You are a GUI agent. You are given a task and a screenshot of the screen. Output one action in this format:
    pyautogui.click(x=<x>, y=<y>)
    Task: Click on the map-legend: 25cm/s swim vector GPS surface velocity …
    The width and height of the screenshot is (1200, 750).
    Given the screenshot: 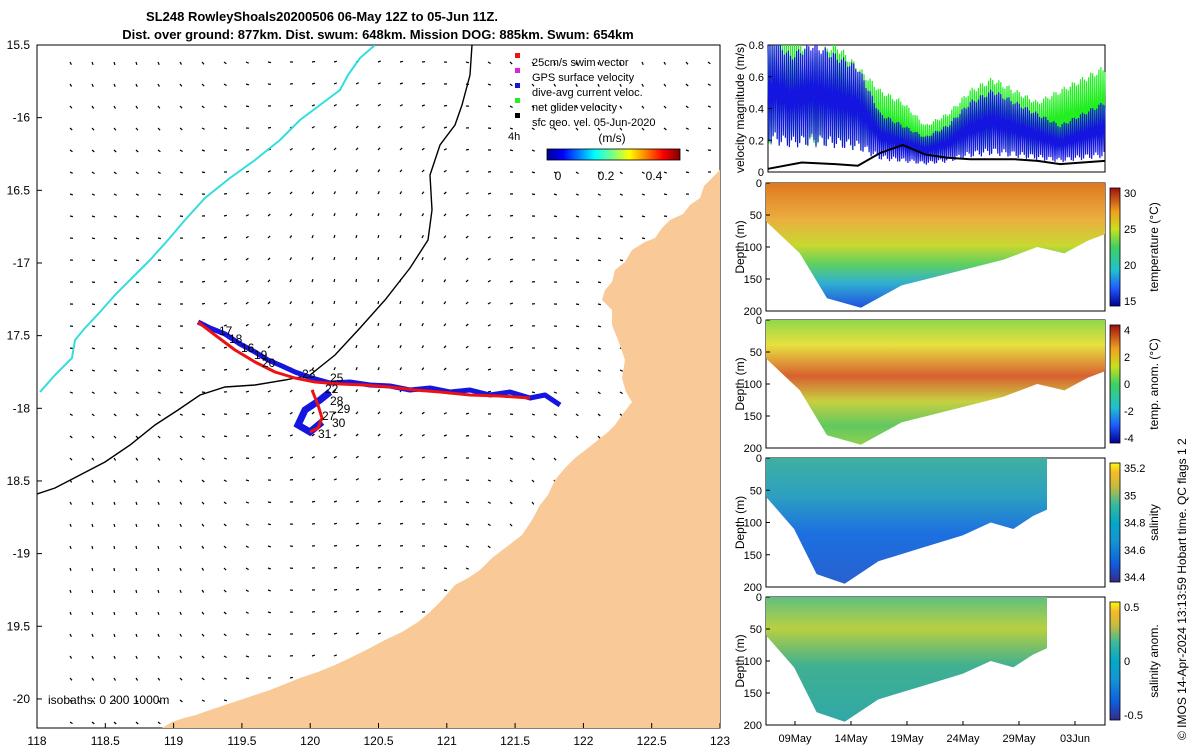 What is the action you would take?
    pyautogui.click(x=594, y=118)
    